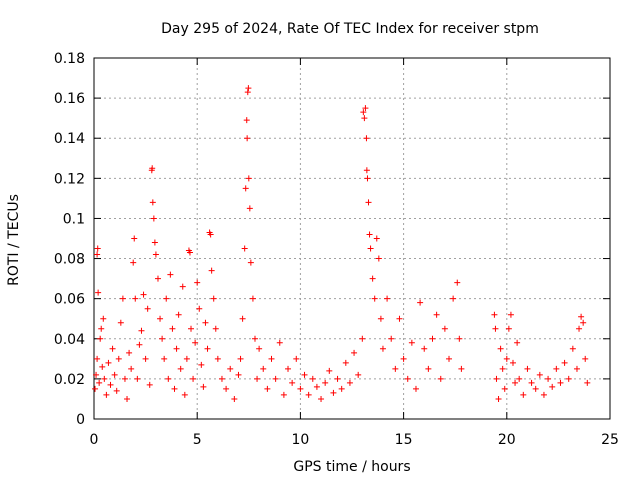  Describe the element at coordinates (507, 440) in the screenshot. I see `x-tick-label: 20` at that location.